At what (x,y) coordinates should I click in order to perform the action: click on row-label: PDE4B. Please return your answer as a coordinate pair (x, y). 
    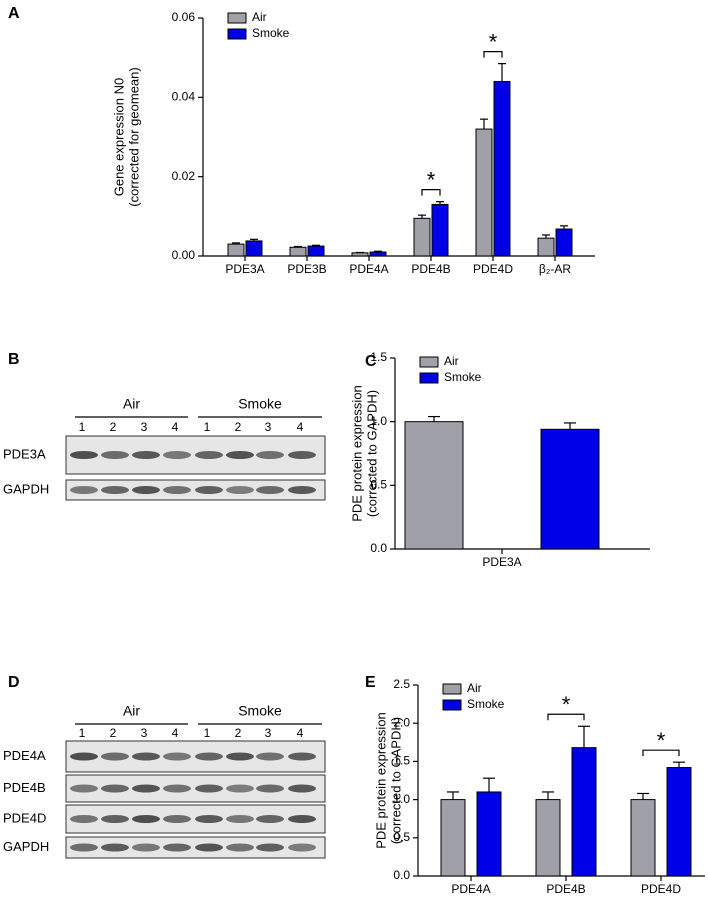
    Looking at the image, I should click on (24, 787).